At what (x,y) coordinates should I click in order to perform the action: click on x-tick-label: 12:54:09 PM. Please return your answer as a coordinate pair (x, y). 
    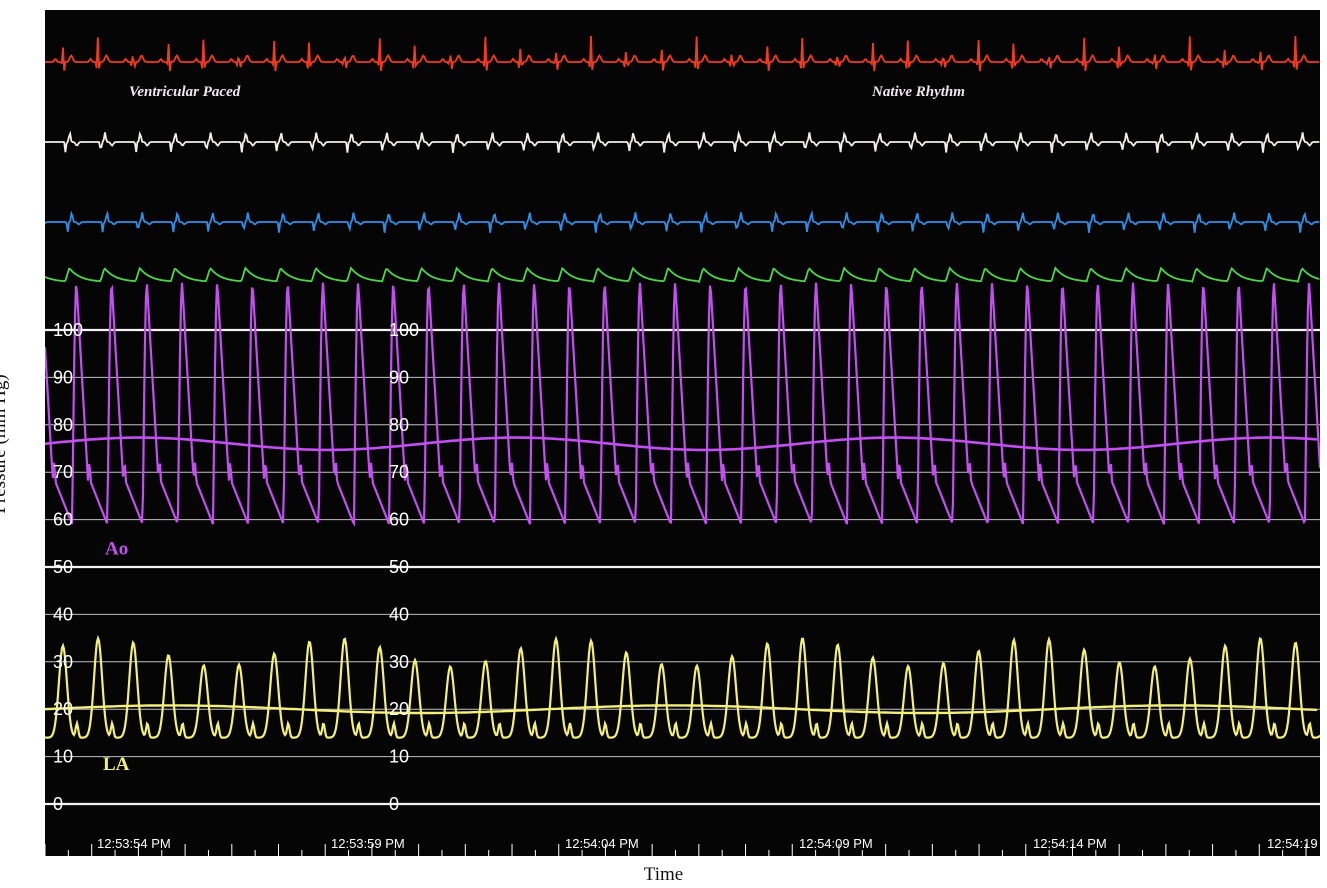
    Looking at the image, I should click on (836, 843).